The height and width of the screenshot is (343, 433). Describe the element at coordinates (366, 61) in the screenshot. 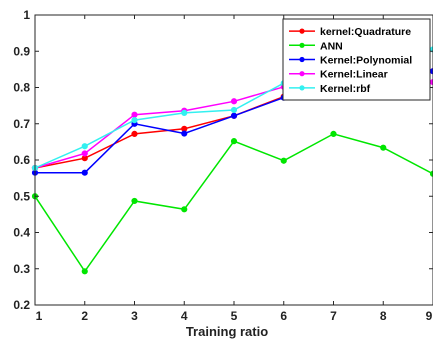

I see `legend-label-2: Kernel:Polynomial` at that location.